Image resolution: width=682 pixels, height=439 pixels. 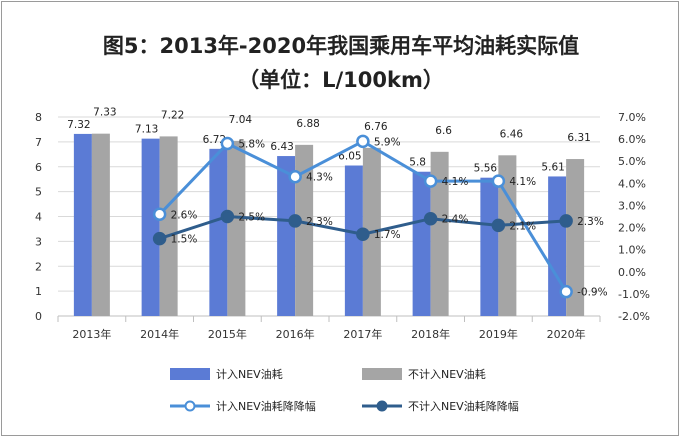 What do you see at coordinates (512, 134) in the screenshot?
I see `bar-value-label: 6.46` at bounding box center [512, 134].